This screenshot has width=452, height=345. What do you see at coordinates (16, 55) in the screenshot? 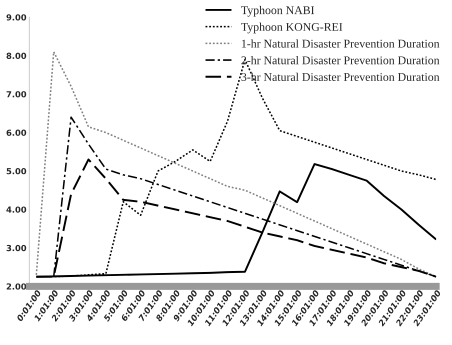
I see `y-tick-label: 8.00` at bounding box center [16, 55].